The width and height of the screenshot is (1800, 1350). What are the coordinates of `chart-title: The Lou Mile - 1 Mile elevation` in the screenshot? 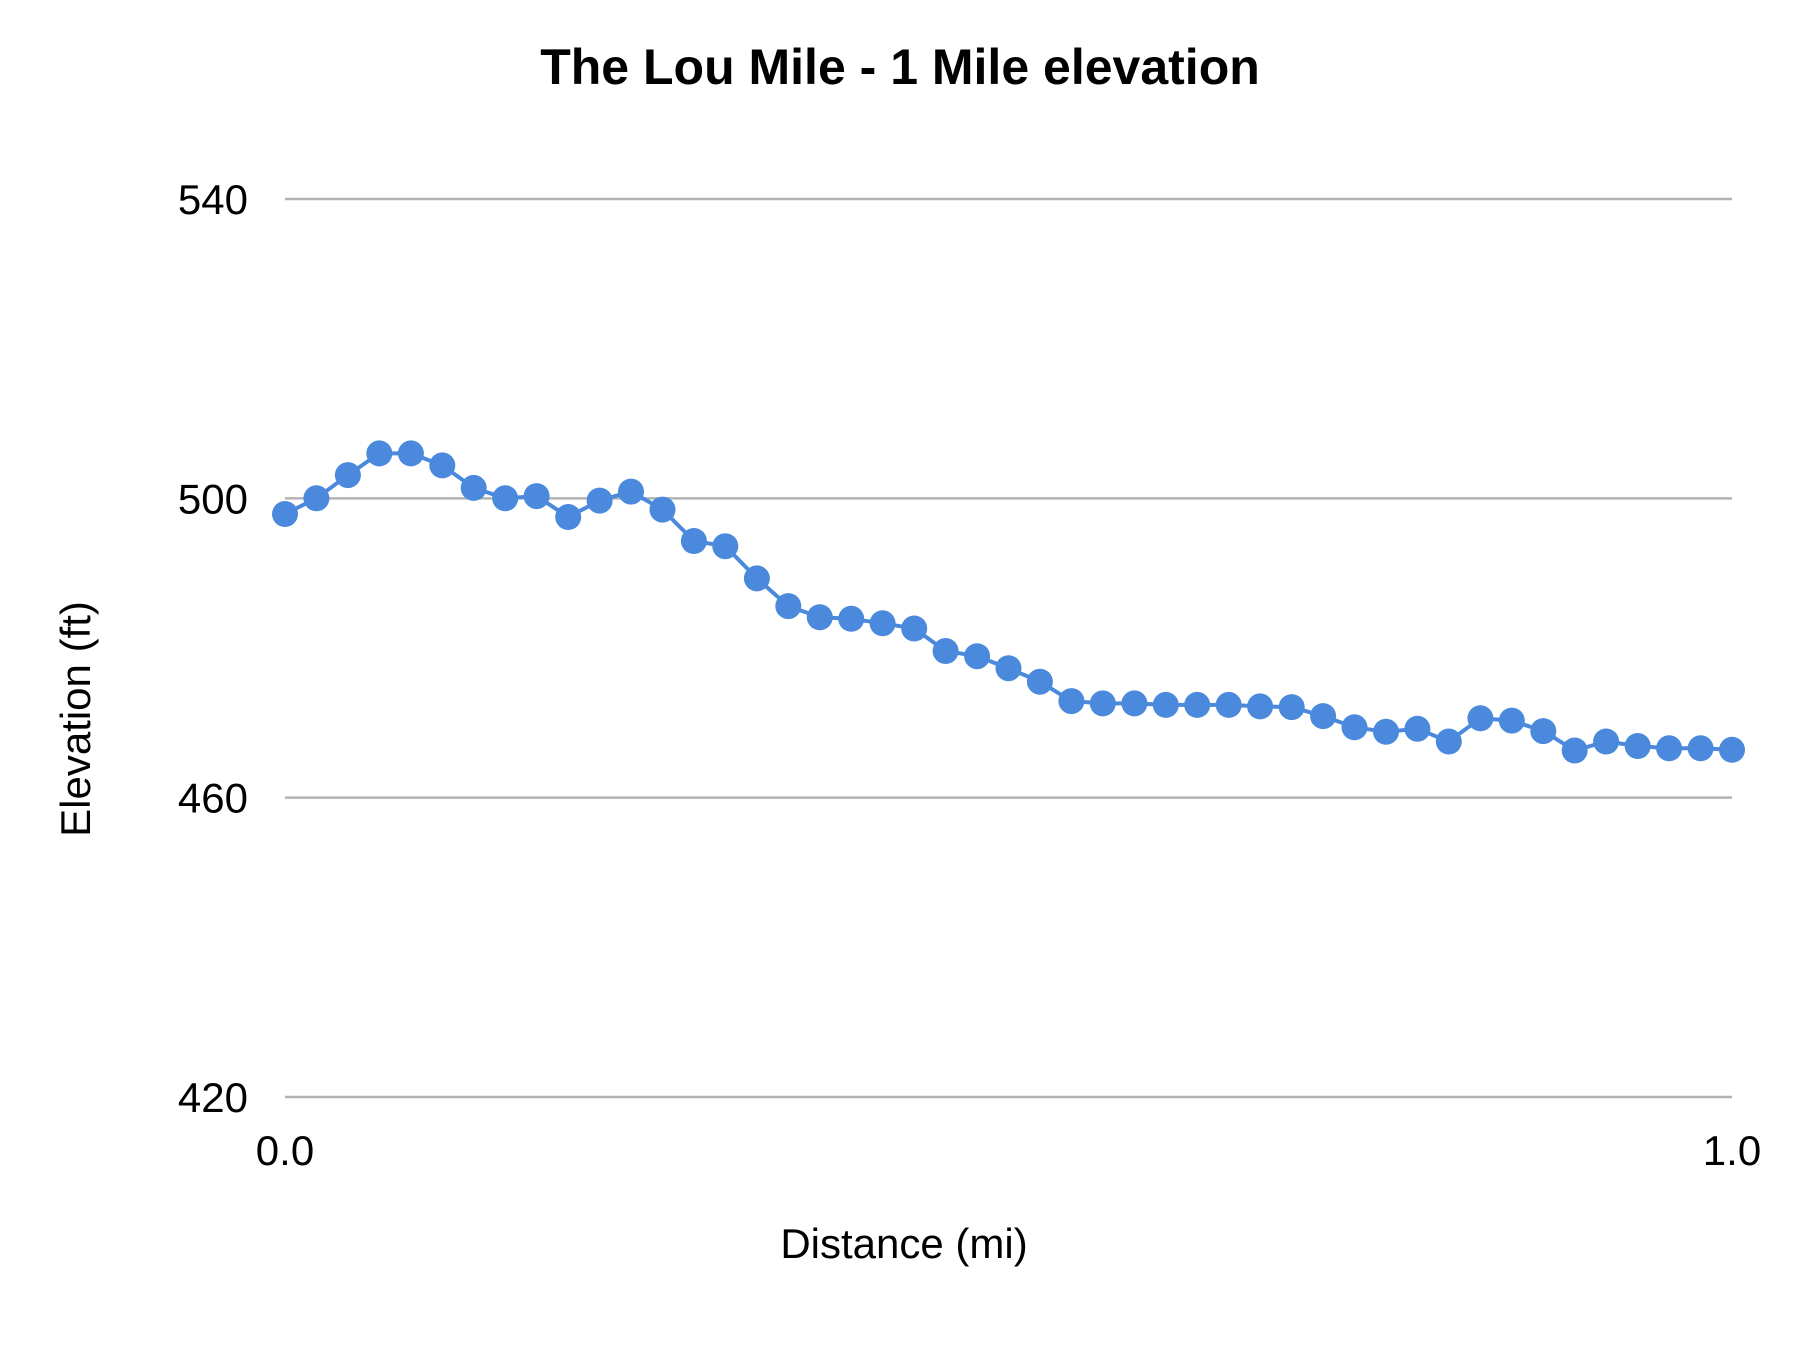 It's located at (900, 67).